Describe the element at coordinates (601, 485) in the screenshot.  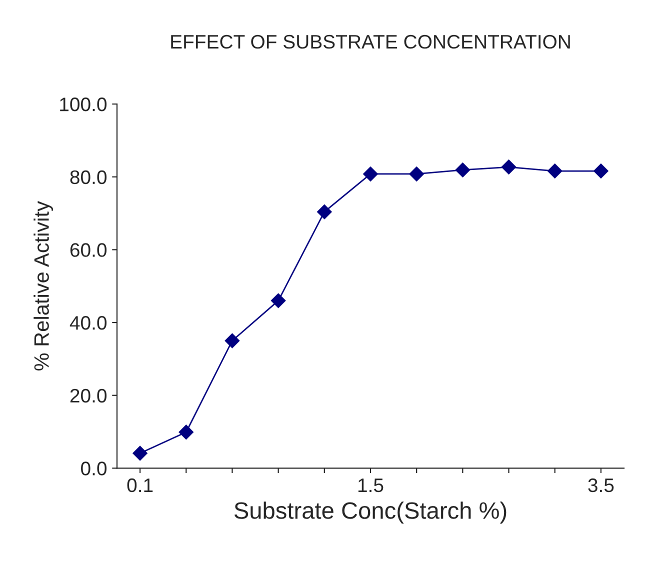
I see `x-tick-label: 3.5` at that location.